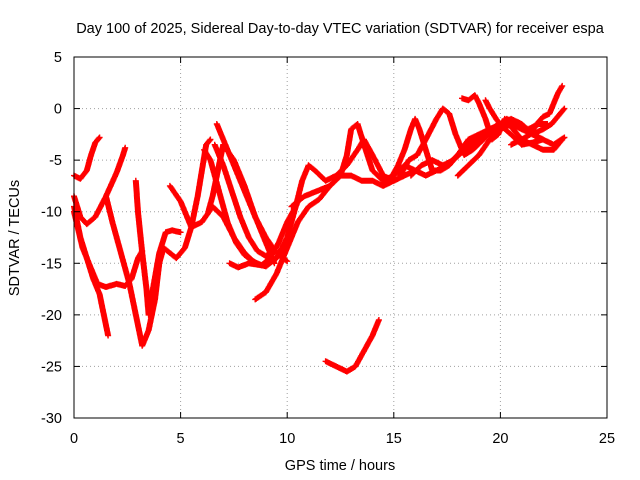 This screenshot has width=640, height=480. I want to click on x-axis-label: GPS time / hours, so click(340, 466).